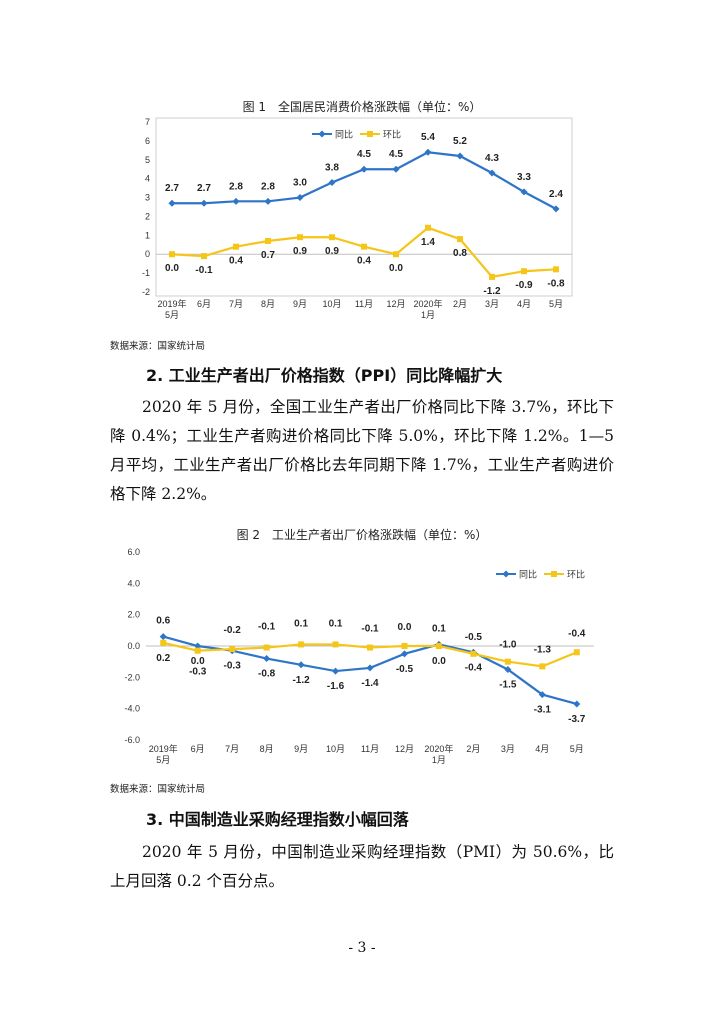 The image size is (724, 1024). Describe the element at coordinates (236, 304) in the screenshot. I see `x-tick-label: 7月` at that location.